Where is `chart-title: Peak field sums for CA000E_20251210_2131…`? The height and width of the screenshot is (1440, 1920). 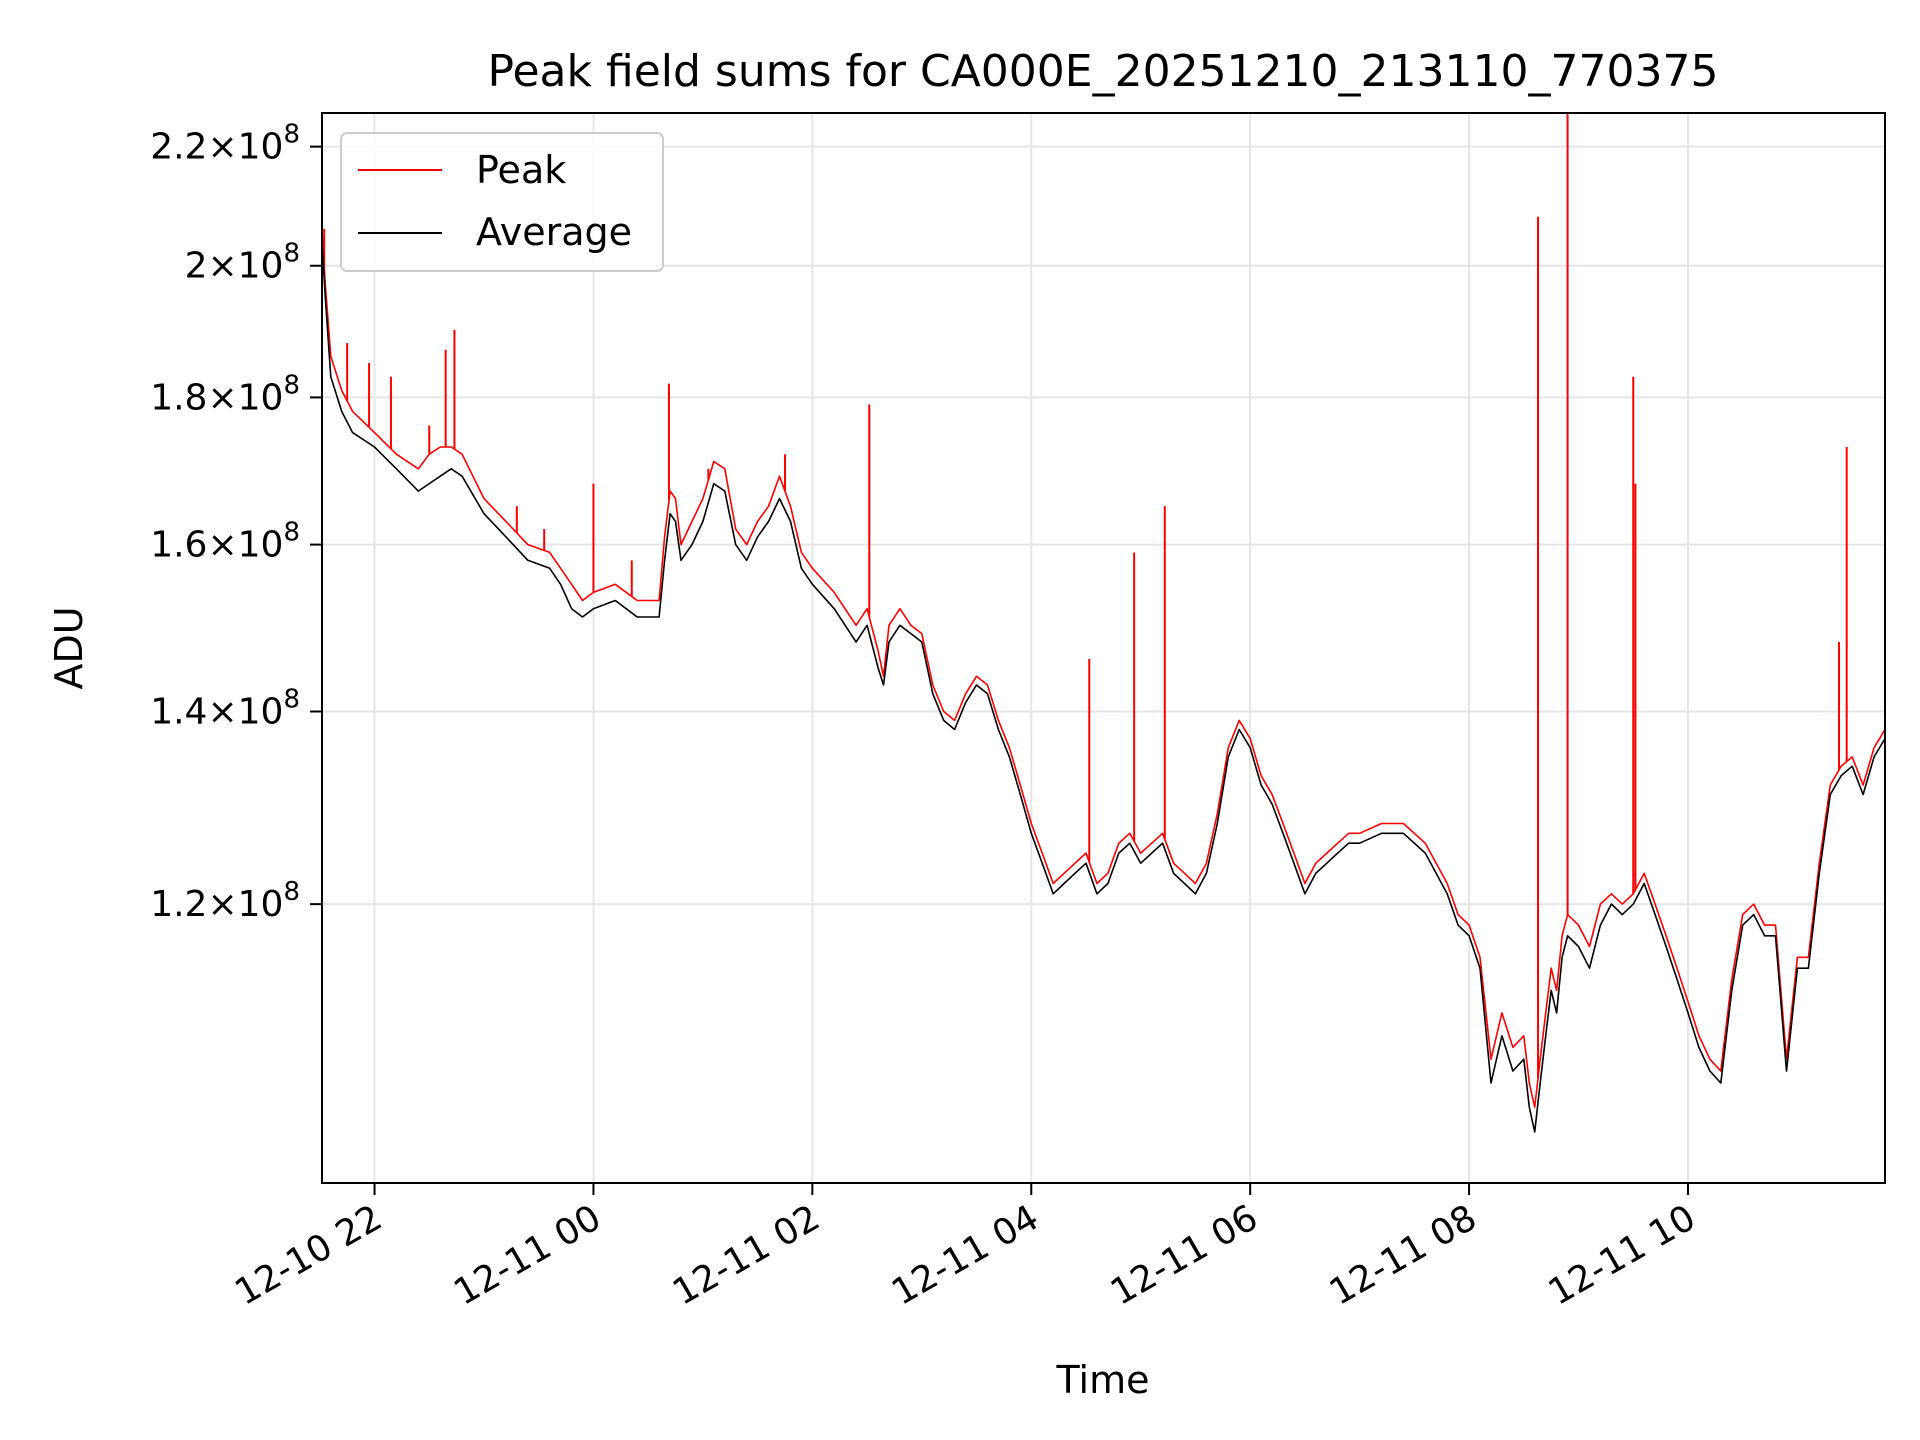
chart-title: Peak field sums for CA000E_20251210_2131… is located at coordinates (1103, 71).